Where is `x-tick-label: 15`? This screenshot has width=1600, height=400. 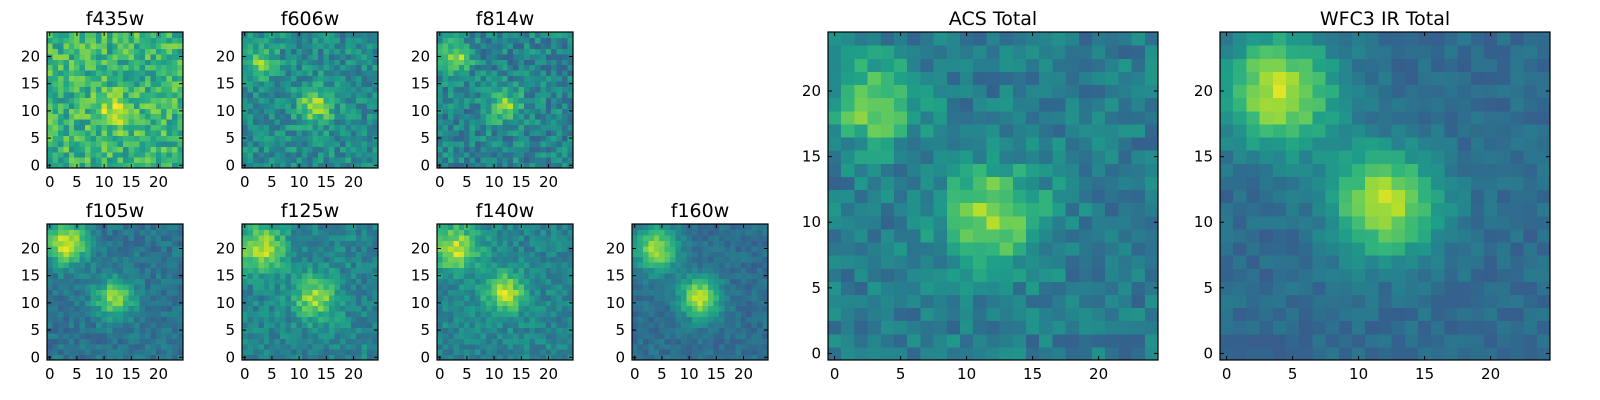 x-tick-label: 15 is located at coordinates (326, 374).